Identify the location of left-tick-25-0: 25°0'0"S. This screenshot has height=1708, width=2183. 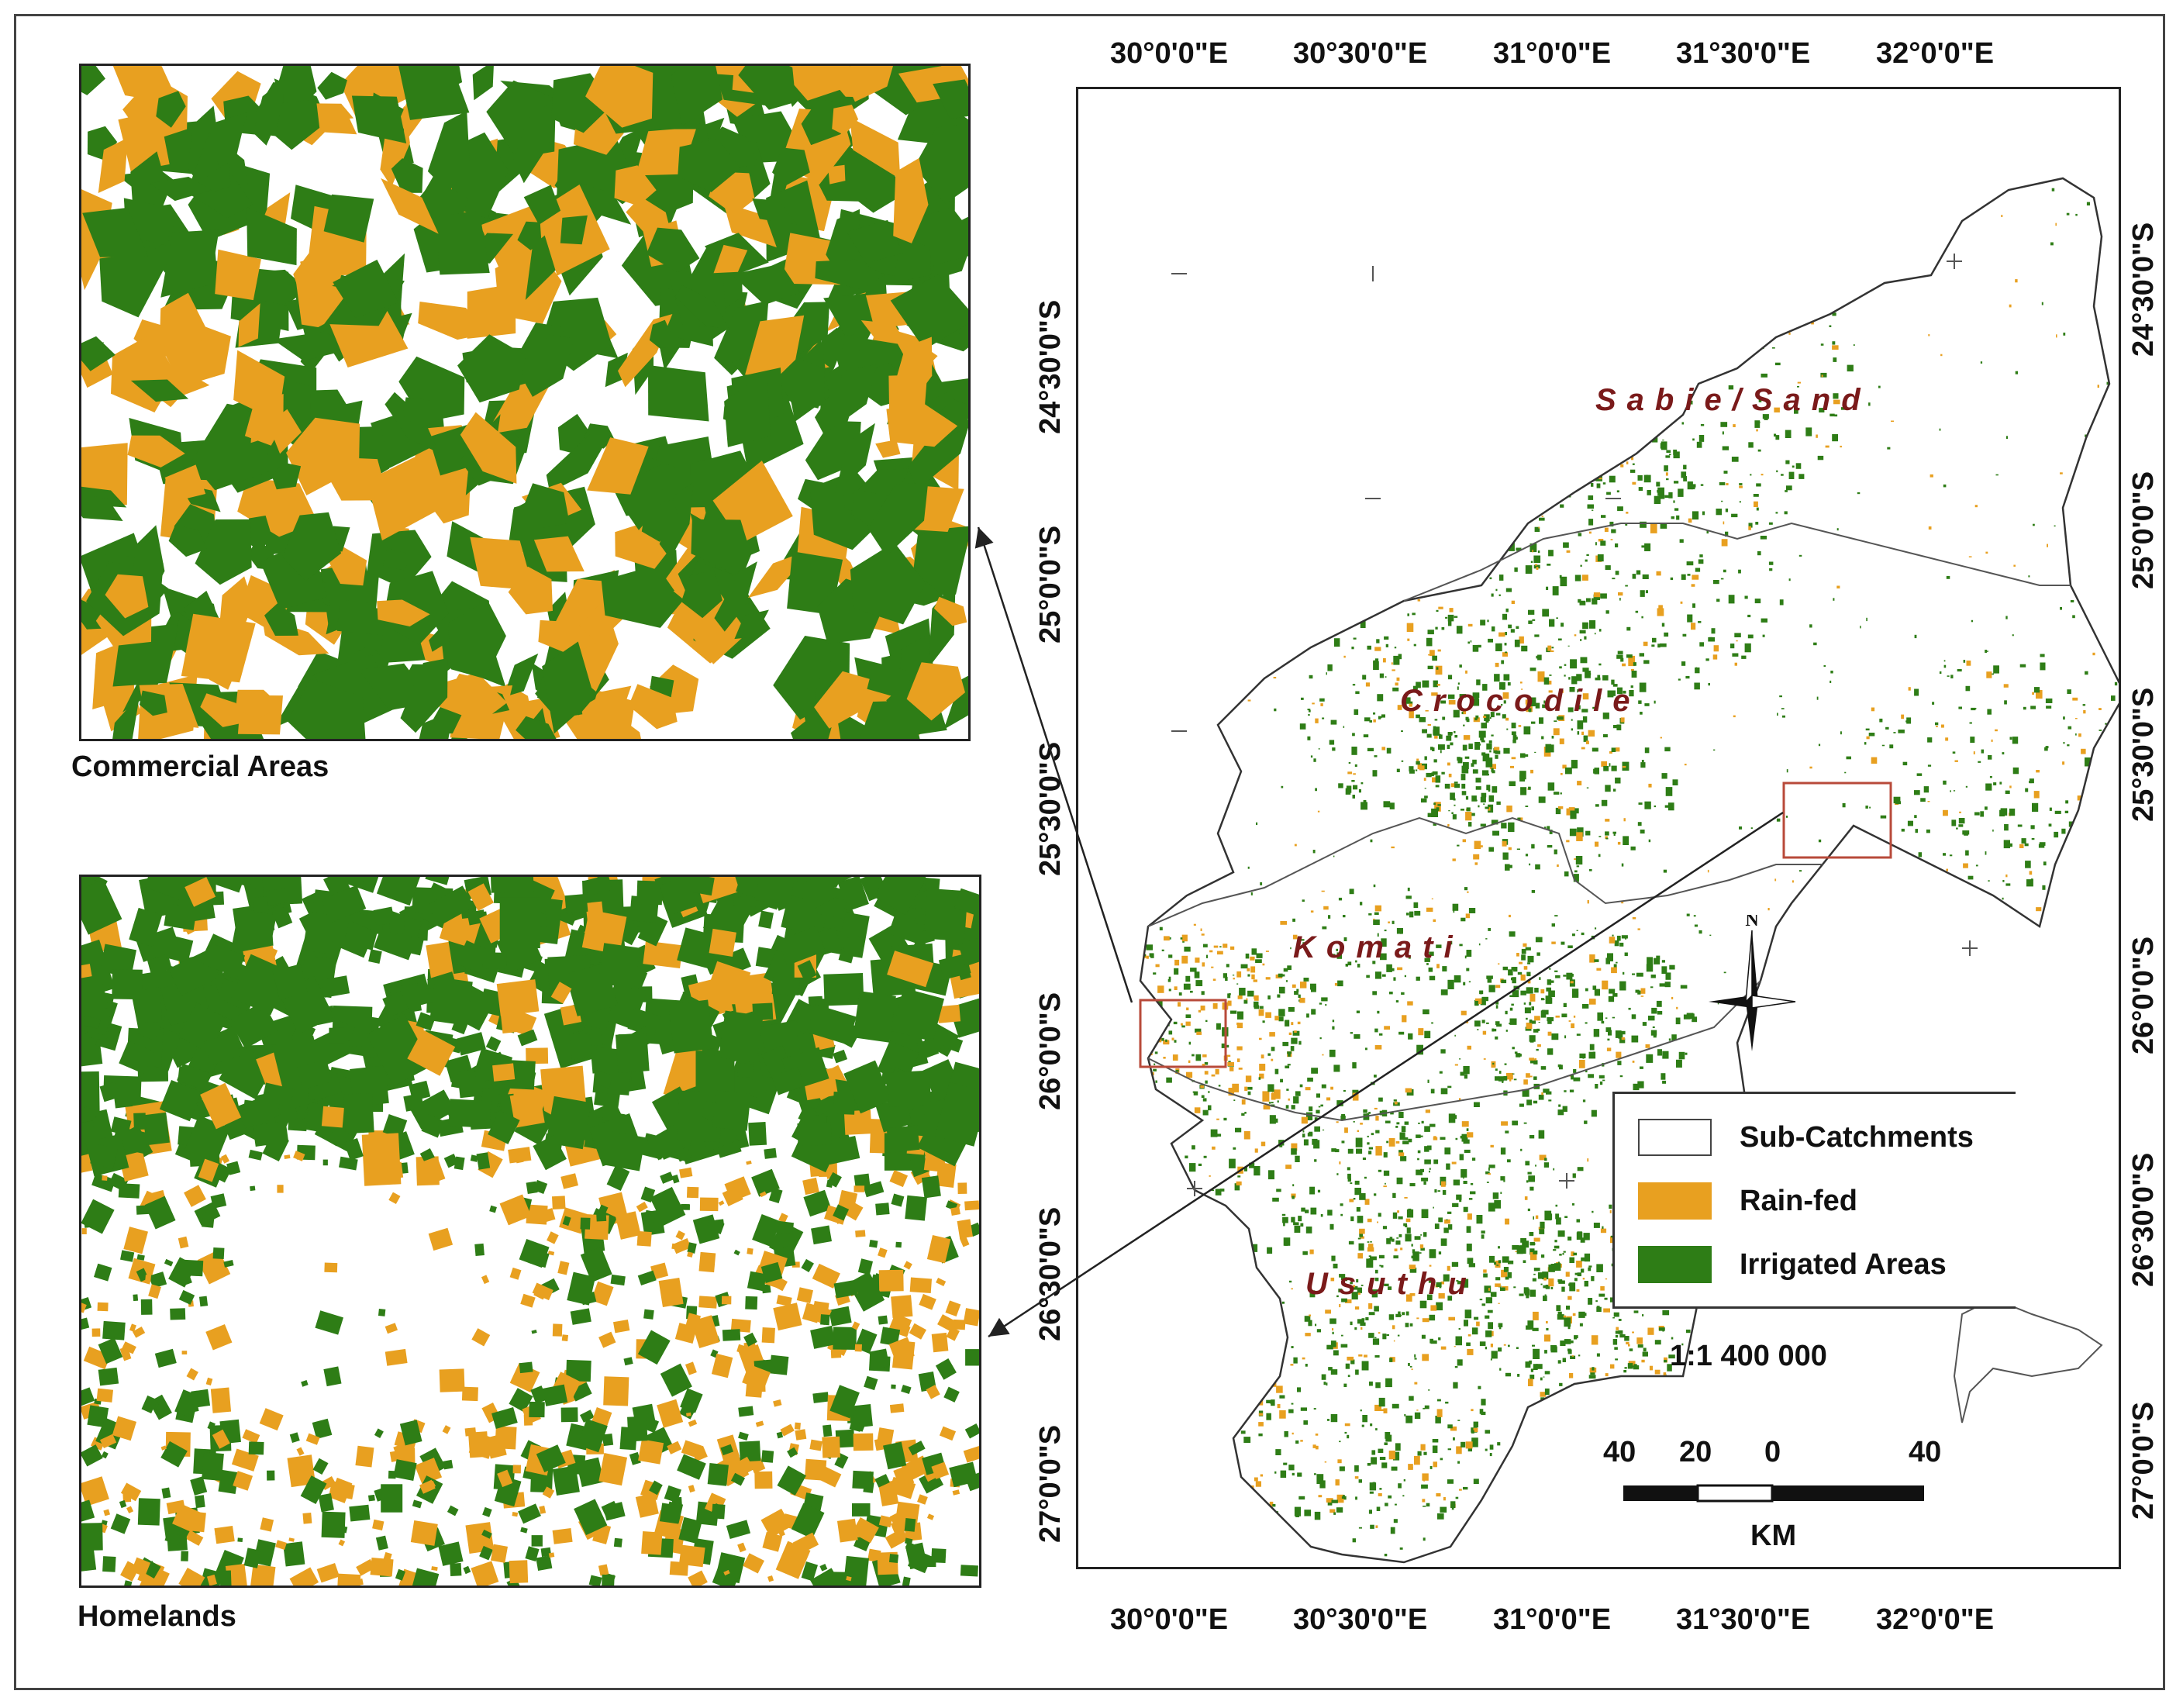
(1050, 584).